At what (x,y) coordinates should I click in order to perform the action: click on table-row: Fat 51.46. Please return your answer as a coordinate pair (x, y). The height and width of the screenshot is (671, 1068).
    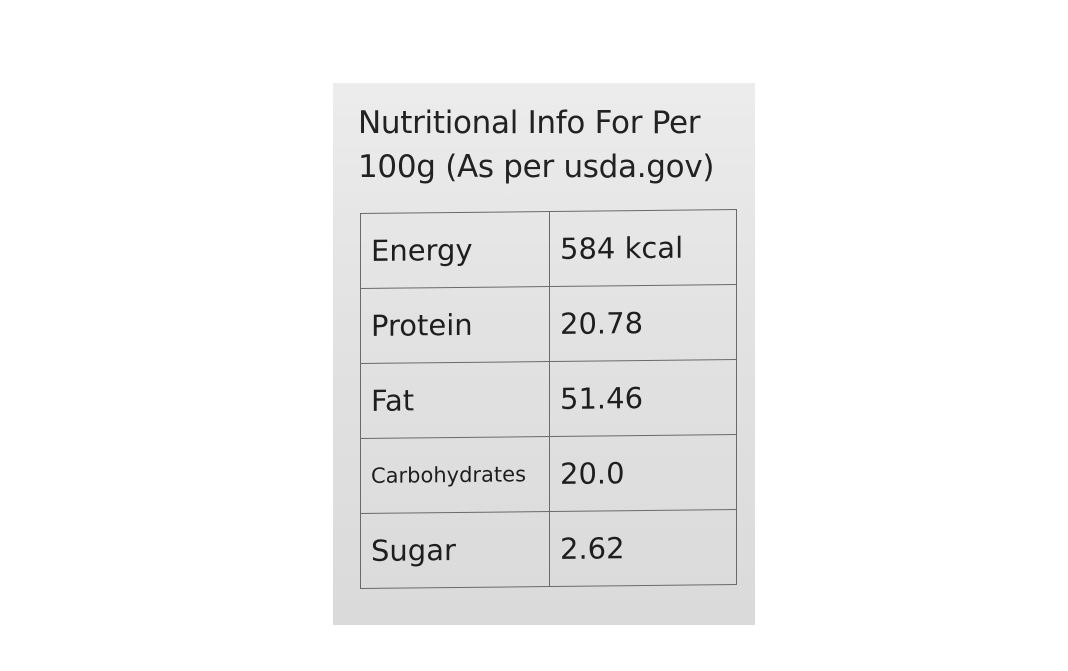
    Looking at the image, I should click on (548, 399).